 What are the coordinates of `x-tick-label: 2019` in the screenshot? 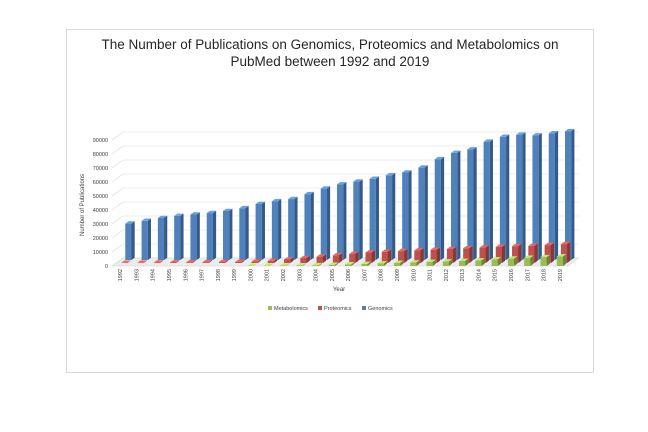 It's located at (561, 275).